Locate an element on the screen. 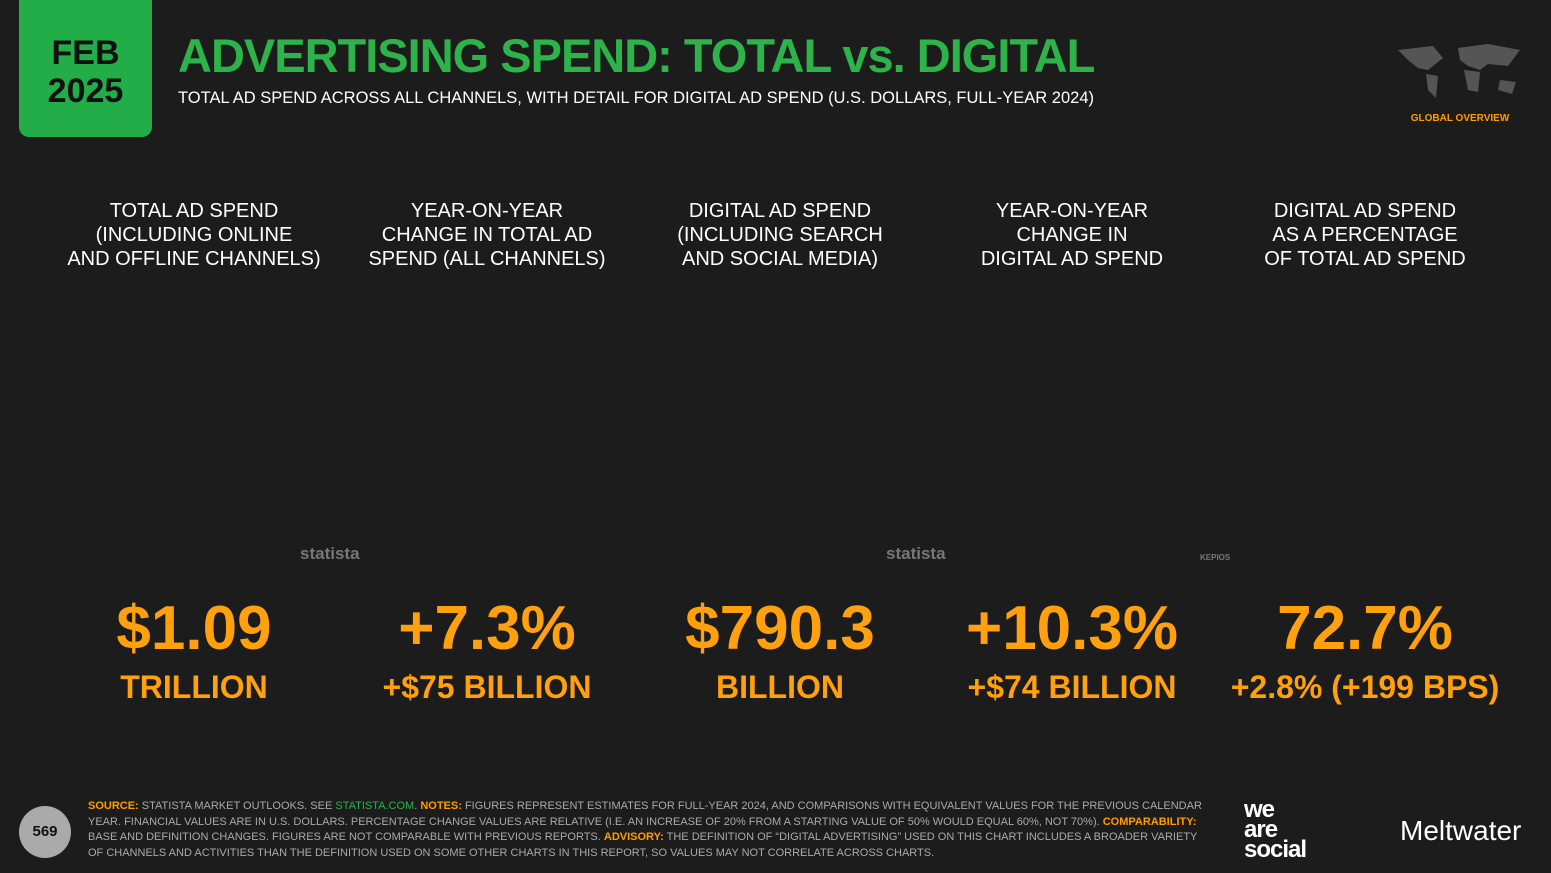  label-line: (INCLUDING SEARCH is located at coordinates (780, 235).